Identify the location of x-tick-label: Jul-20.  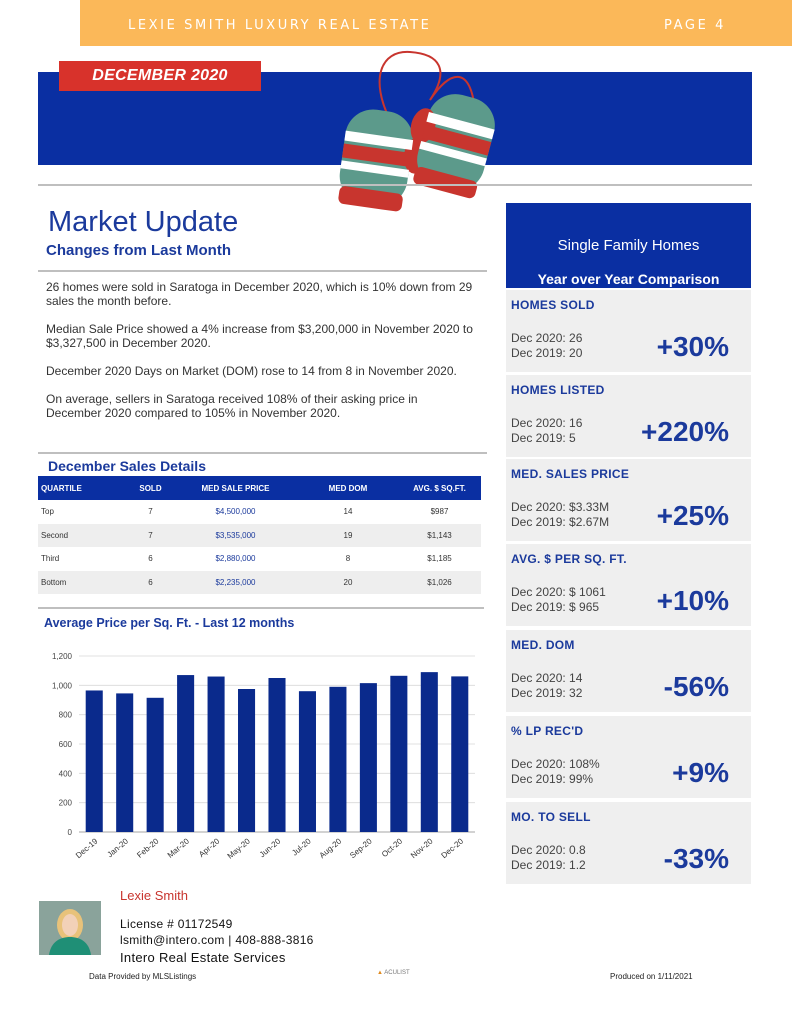
(301, 846).